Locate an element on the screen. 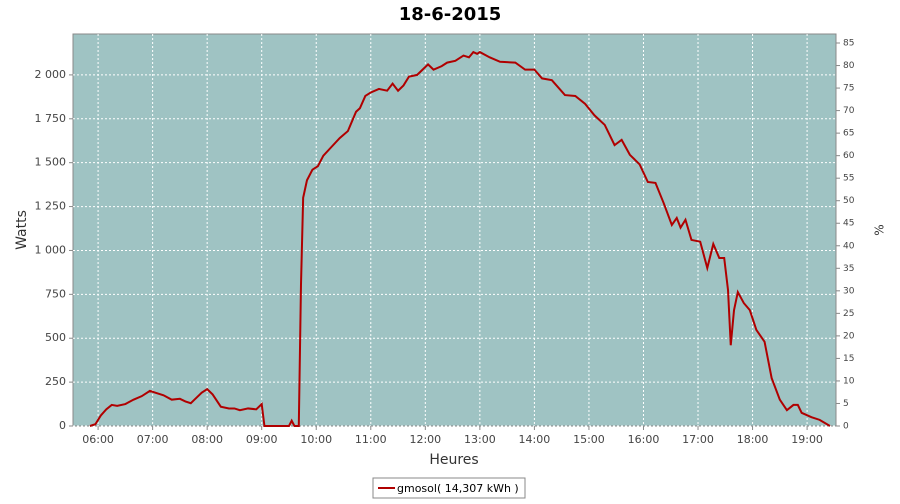  x-tick-label: 12:00 is located at coordinates (425, 439).